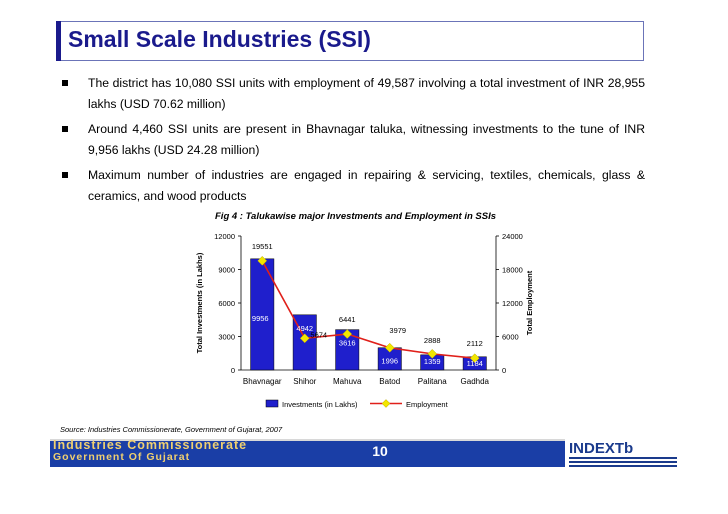  What do you see at coordinates (427, 404) in the screenshot?
I see `legend-line-label: Employment` at bounding box center [427, 404].